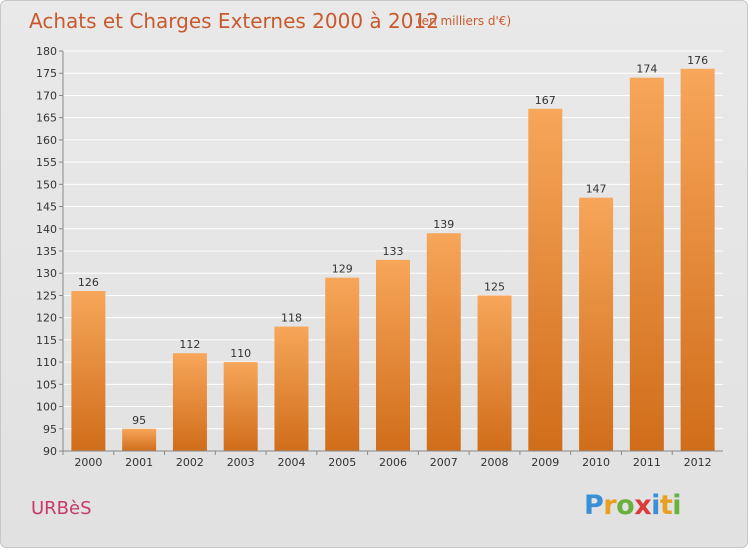 The width and height of the screenshot is (750, 550). I want to click on proxiti-logo: Proxiti, so click(633, 505).